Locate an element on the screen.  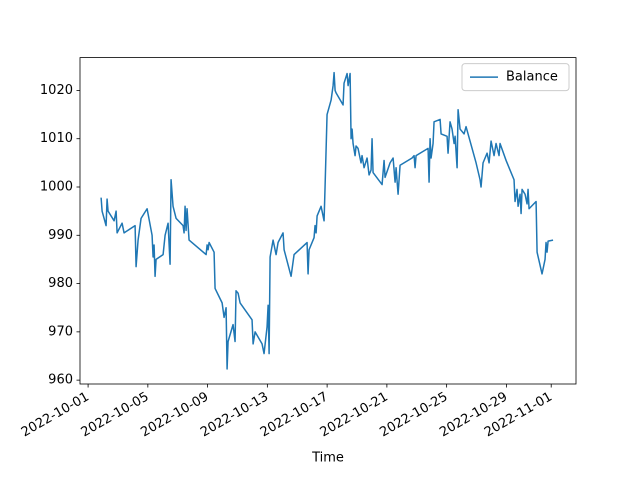
y-tick-label: 1010 is located at coordinates (56, 138).